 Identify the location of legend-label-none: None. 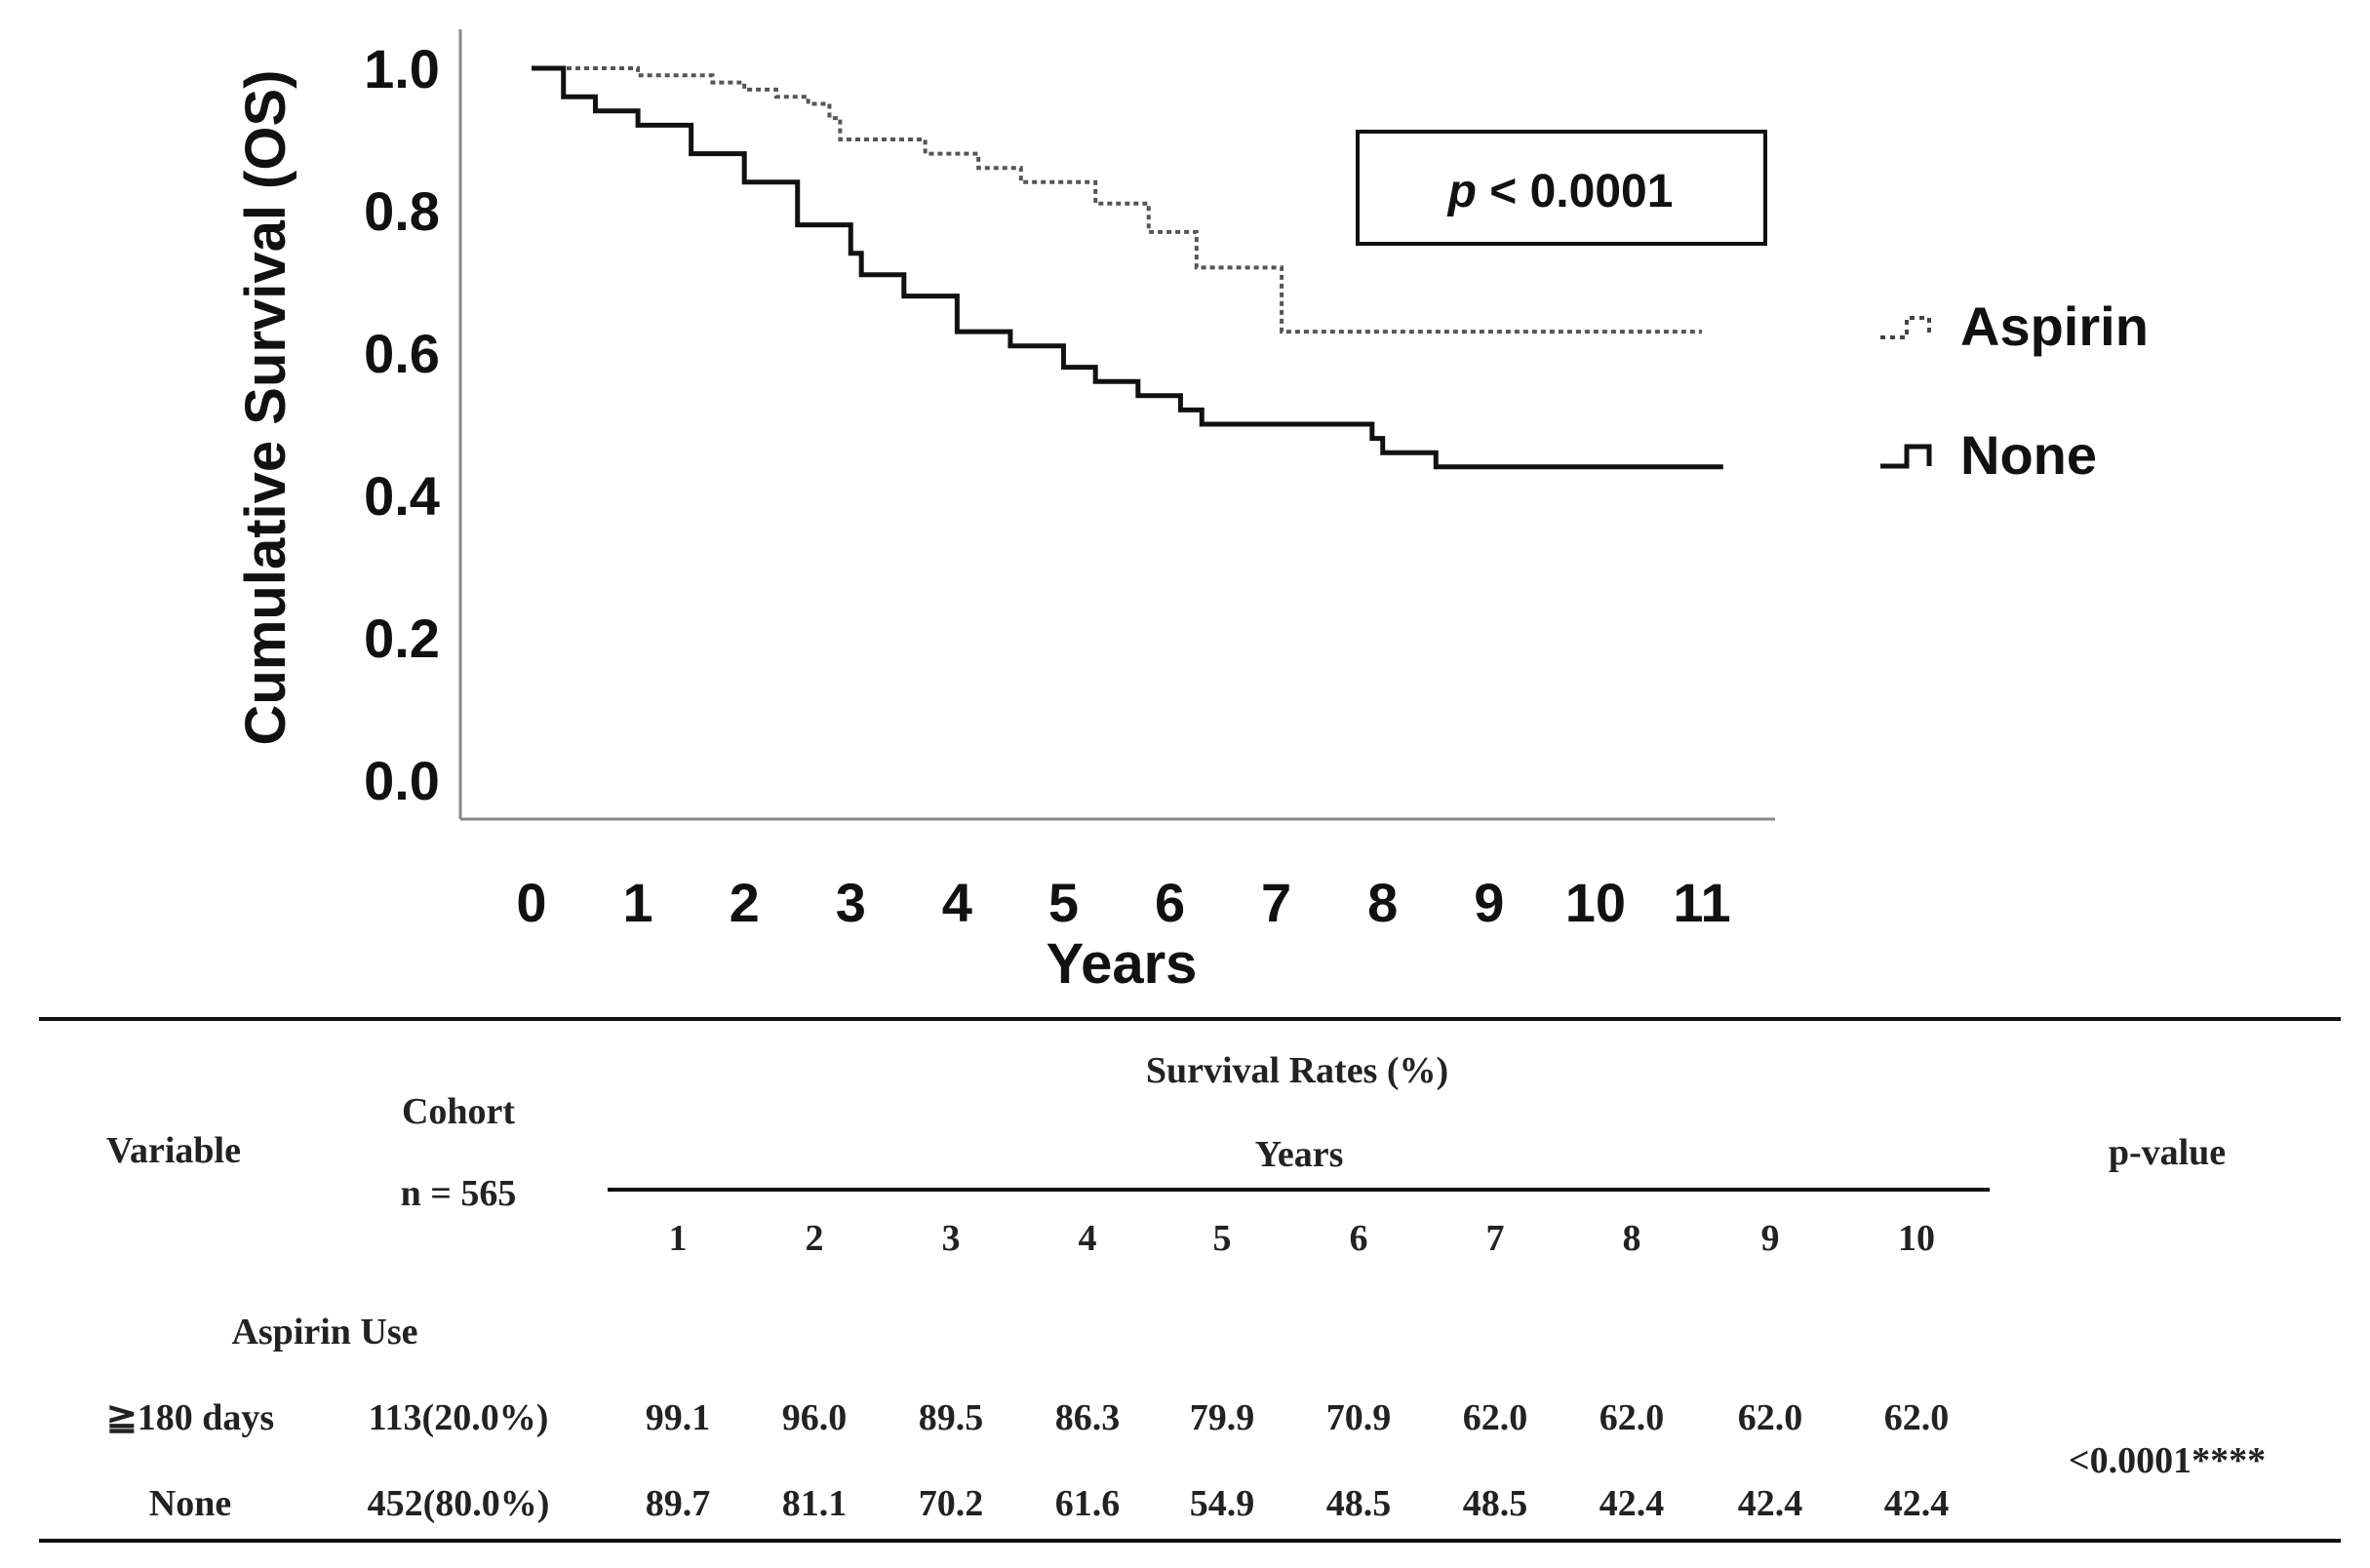
(2028, 455).